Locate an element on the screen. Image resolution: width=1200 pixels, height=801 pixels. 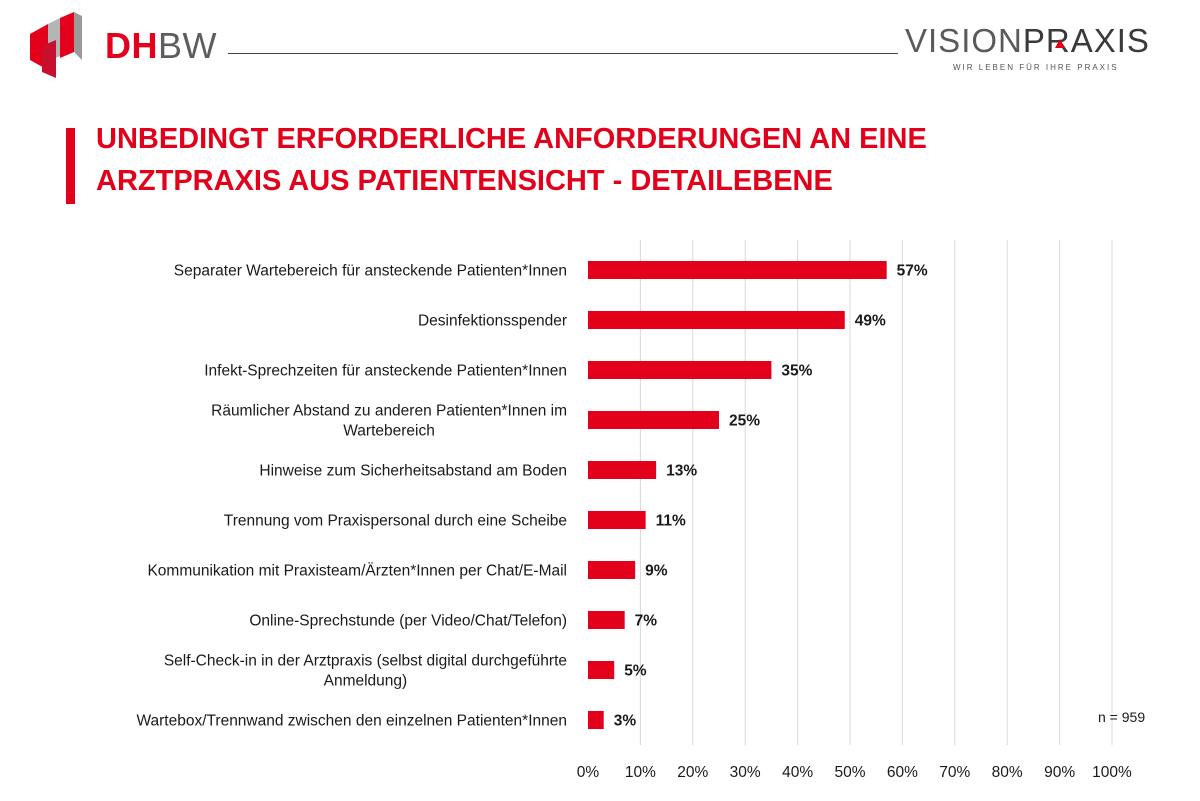
x-tick-label: 90% is located at coordinates (1059, 772).